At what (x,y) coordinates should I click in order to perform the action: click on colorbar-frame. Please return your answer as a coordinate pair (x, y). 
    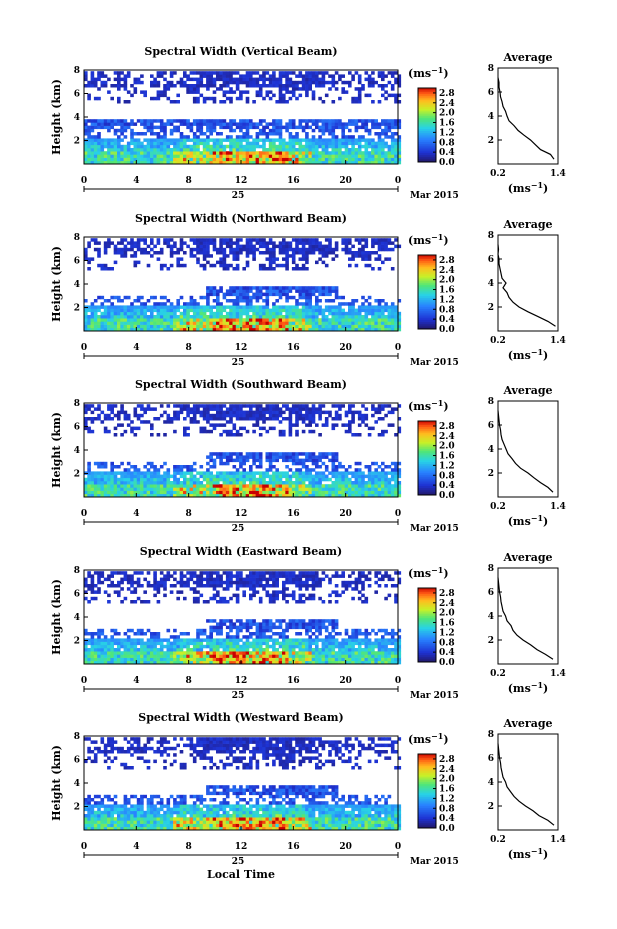
    Looking at the image, I should click on (427, 458).